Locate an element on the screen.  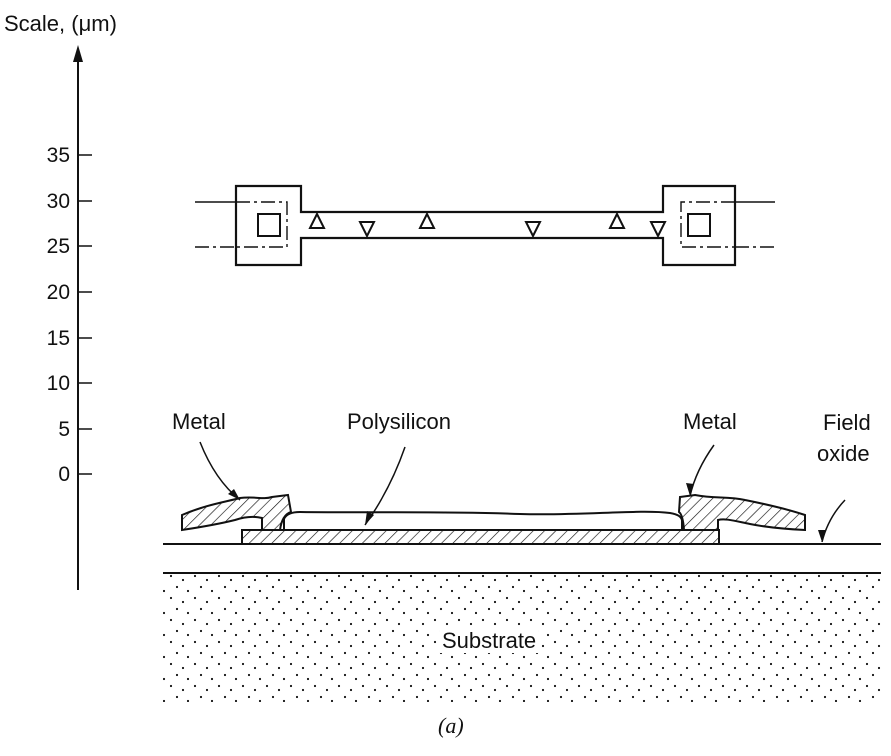
metal-edge-right is located at coordinates (707, 224).